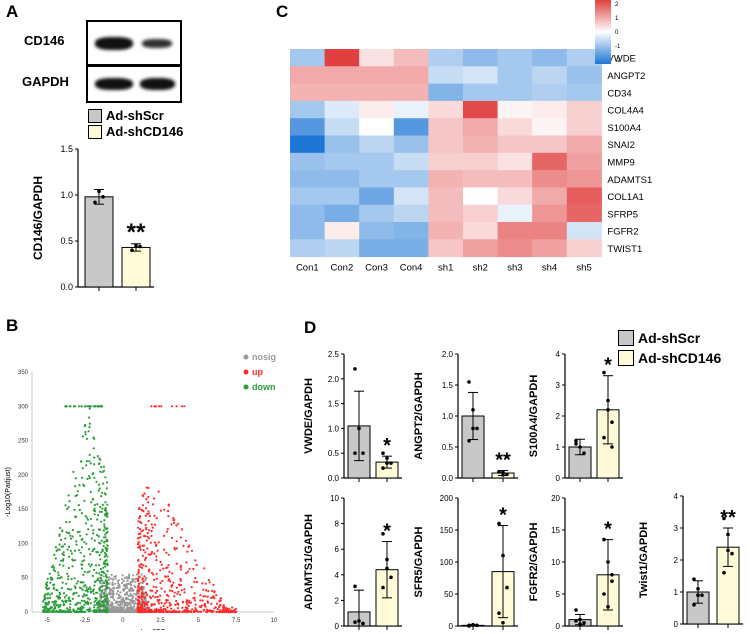 Image resolution: width=750 pixels, height=634 pixels. I want to click on heatmap-row-label: TWIST1, so click(624, 249).